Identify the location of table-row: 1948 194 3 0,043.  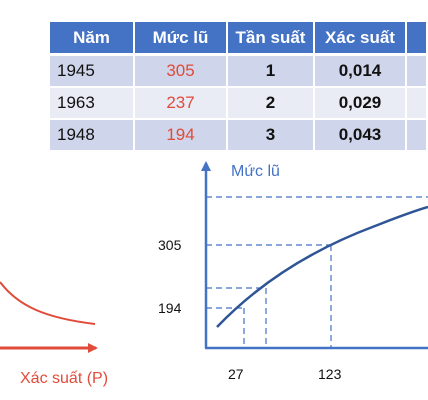
(239, 136).